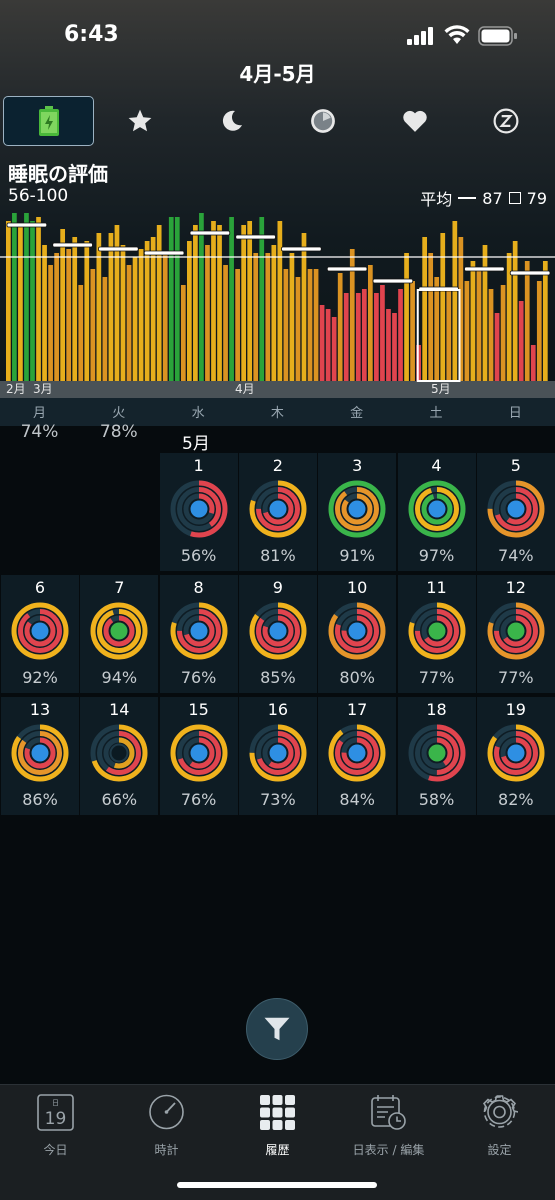  I want to click on calendar-day-cell: 3 91%, so click(357, 512).